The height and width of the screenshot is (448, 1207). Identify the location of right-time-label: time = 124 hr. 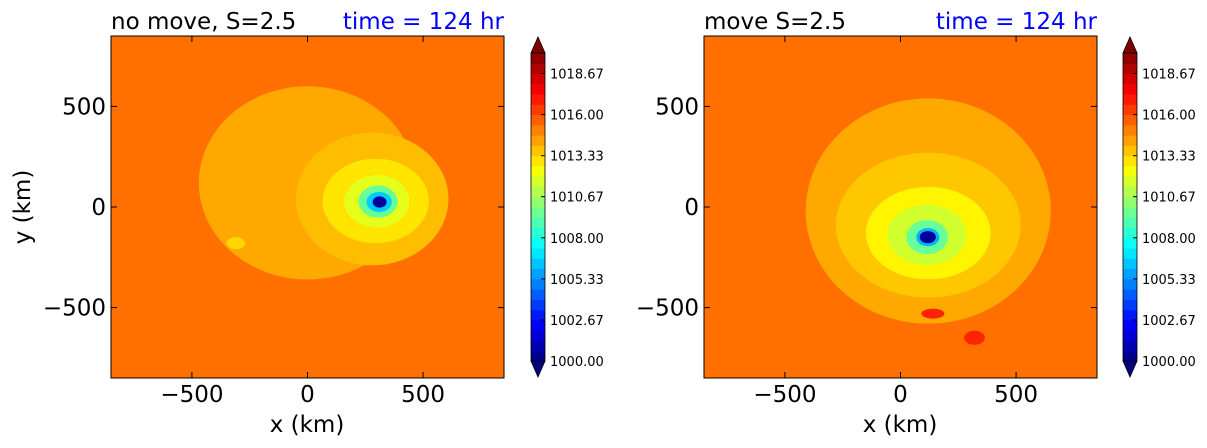
(1017, 22).